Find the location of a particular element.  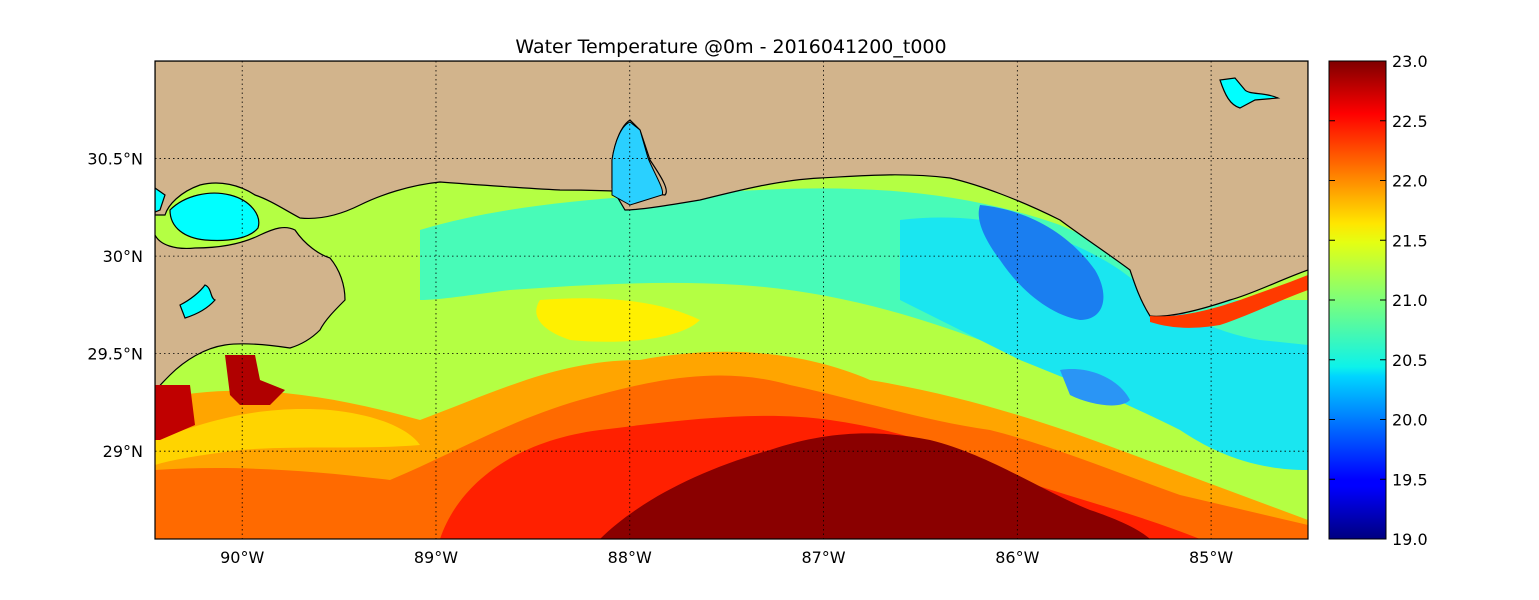

longitude-tick-label: 85°W is located at coordinates (1211, 557).